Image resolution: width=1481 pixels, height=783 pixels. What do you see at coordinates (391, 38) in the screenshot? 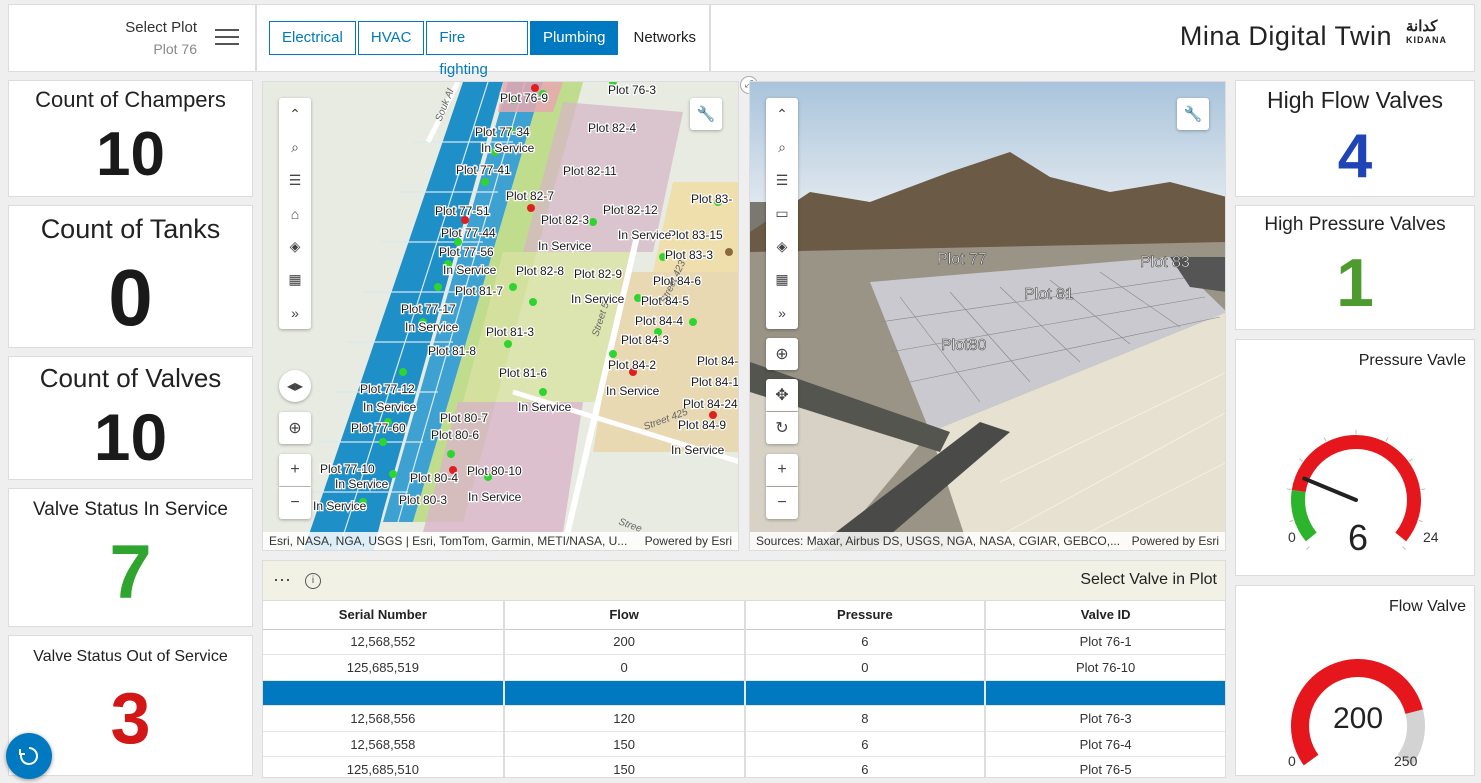
I see `tab-hvac: HVAC` at bounding box center [391, 38].